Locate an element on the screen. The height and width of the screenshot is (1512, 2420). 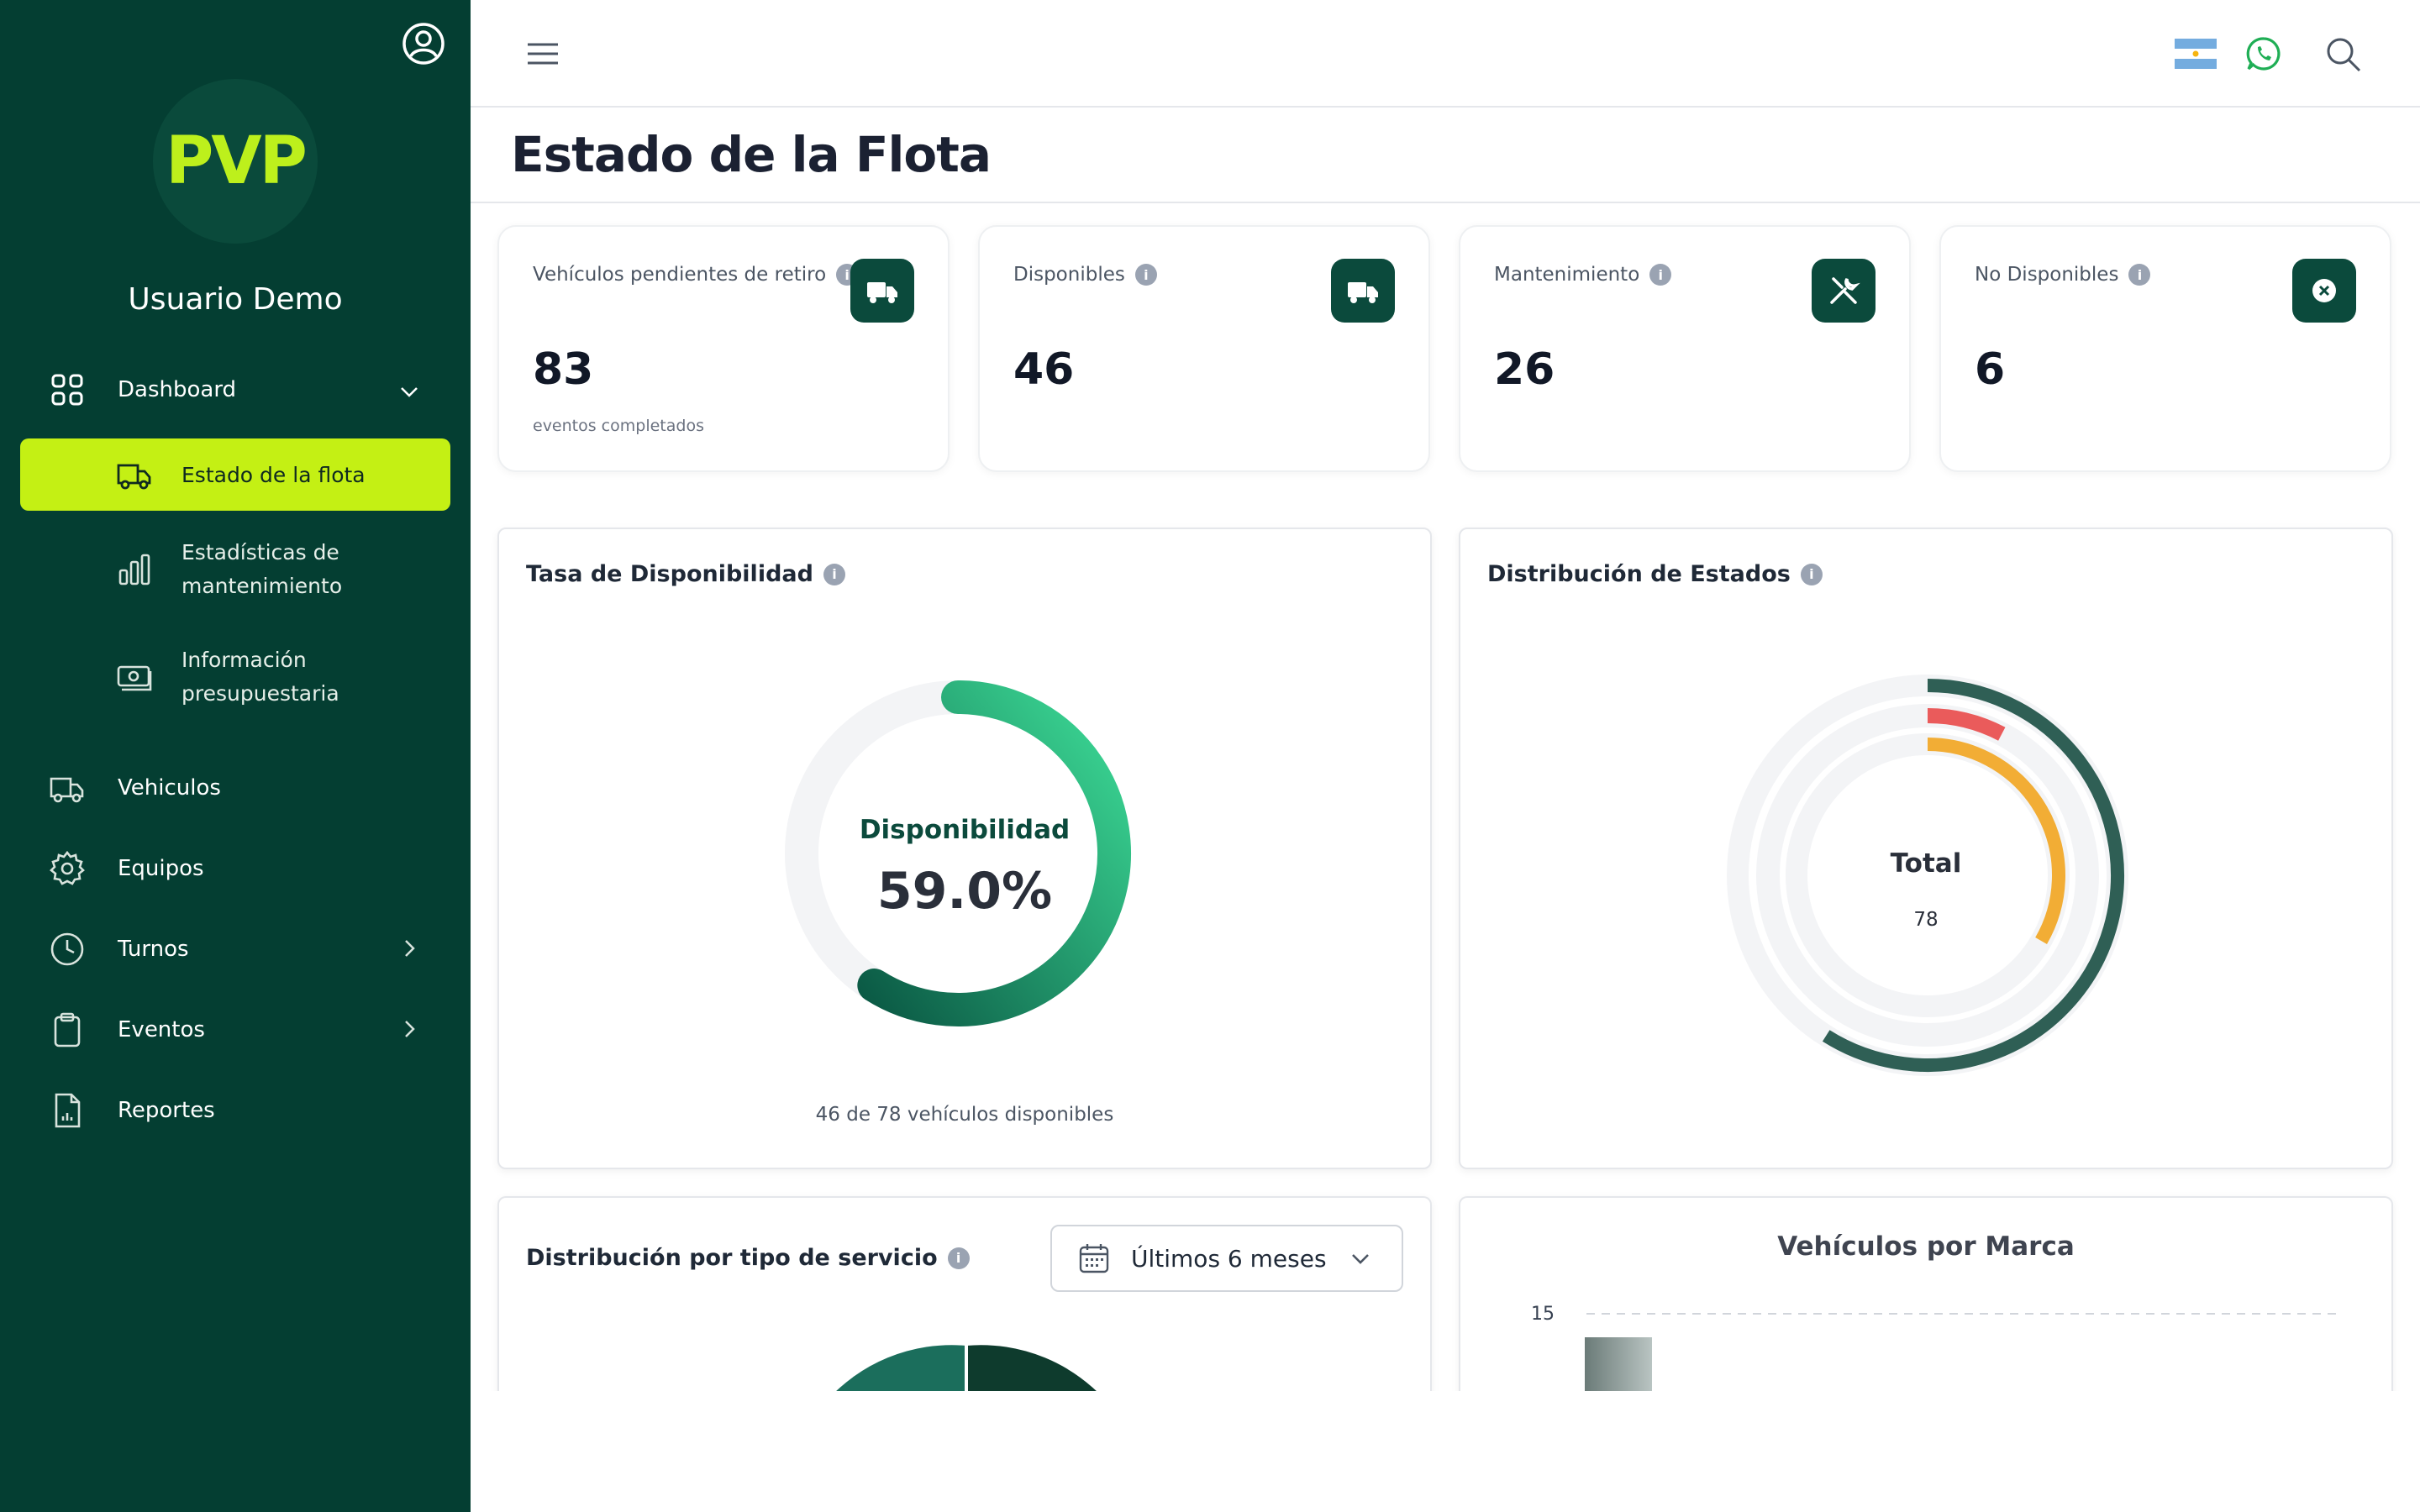
topbar is located at coordinates (1445, 54).